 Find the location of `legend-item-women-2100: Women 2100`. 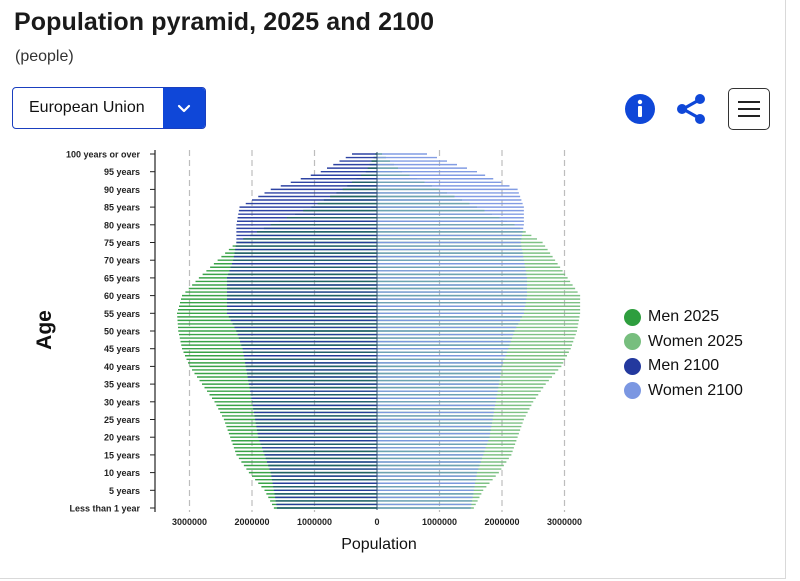

legend-item-women-2100: Women 2100 is located at coordinates (683, 391).